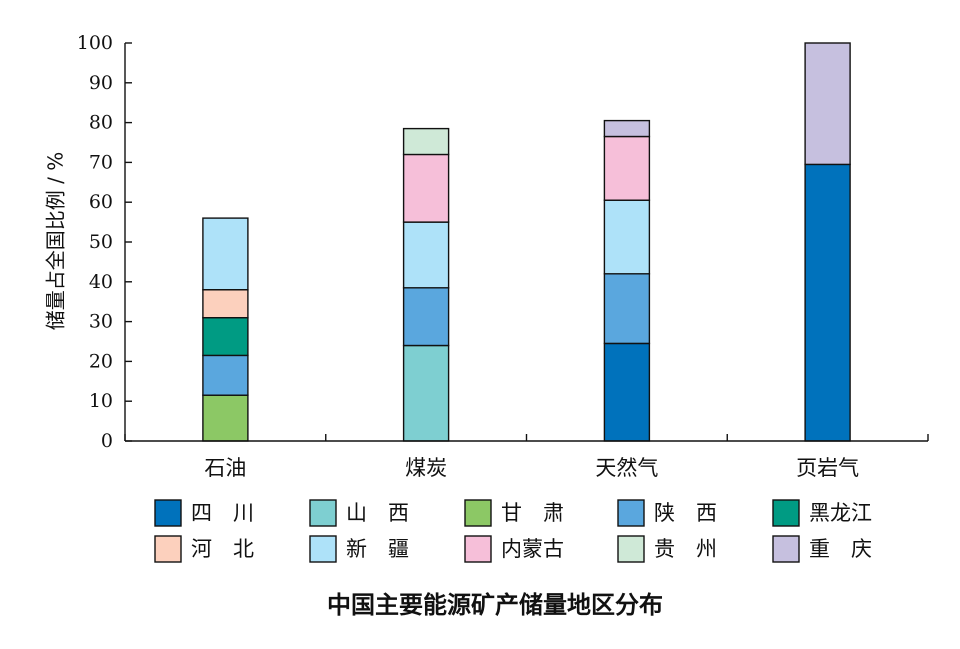 This screenshot has height=649, width=960. I want to click on legend-item: 四 川, so click(204, 513).